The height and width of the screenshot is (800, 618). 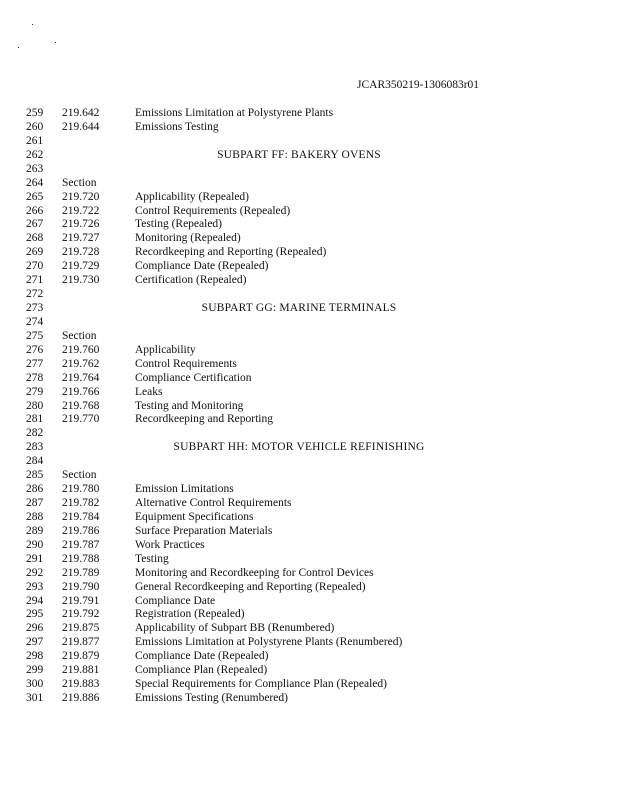 What do you see at coordinates (309, 475) in the screenshot?
I see `listing-line: 285 Section` at bounding box center [309, 475].